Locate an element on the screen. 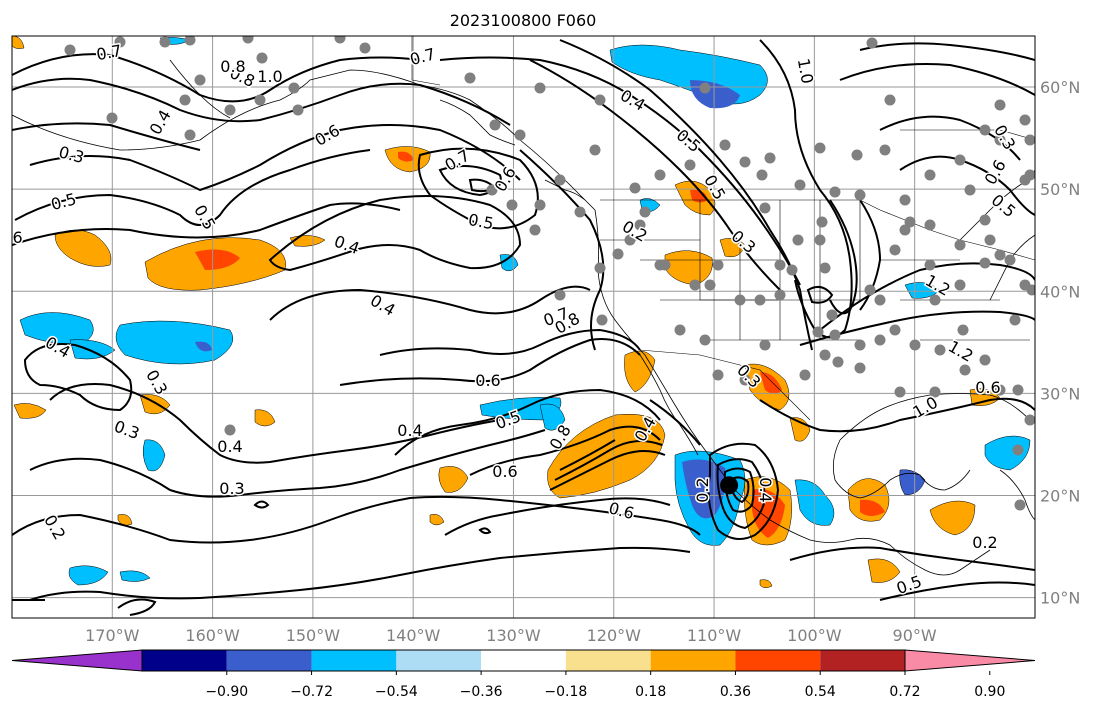 Image resolution: width=1102 pixels, height=710 pixels. contour-label: 0.4 is located at coordinates (765, 489).